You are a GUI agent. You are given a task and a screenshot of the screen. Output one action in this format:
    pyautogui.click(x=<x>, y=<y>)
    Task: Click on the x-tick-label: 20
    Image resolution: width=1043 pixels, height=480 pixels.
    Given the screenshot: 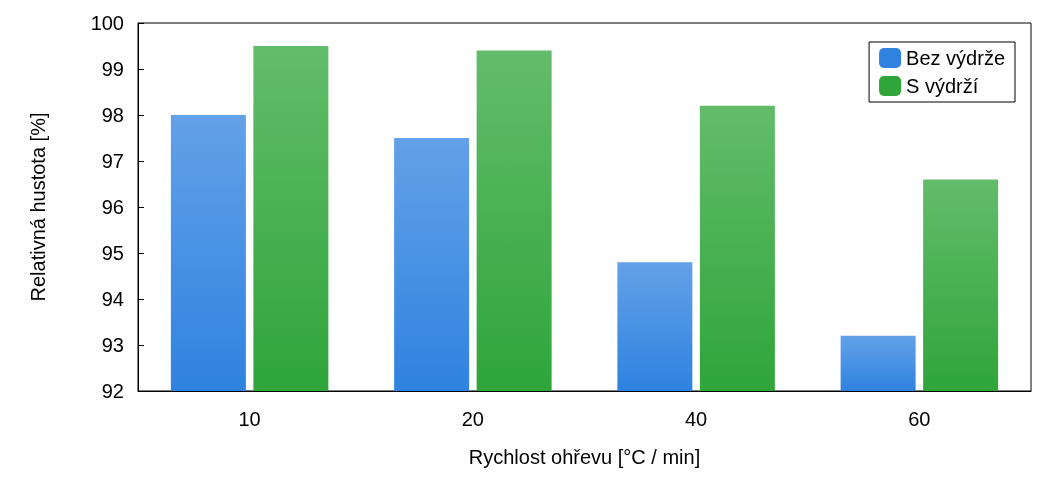 What is the action you would take?
    pyautogui.click(x=472, y=419)
    